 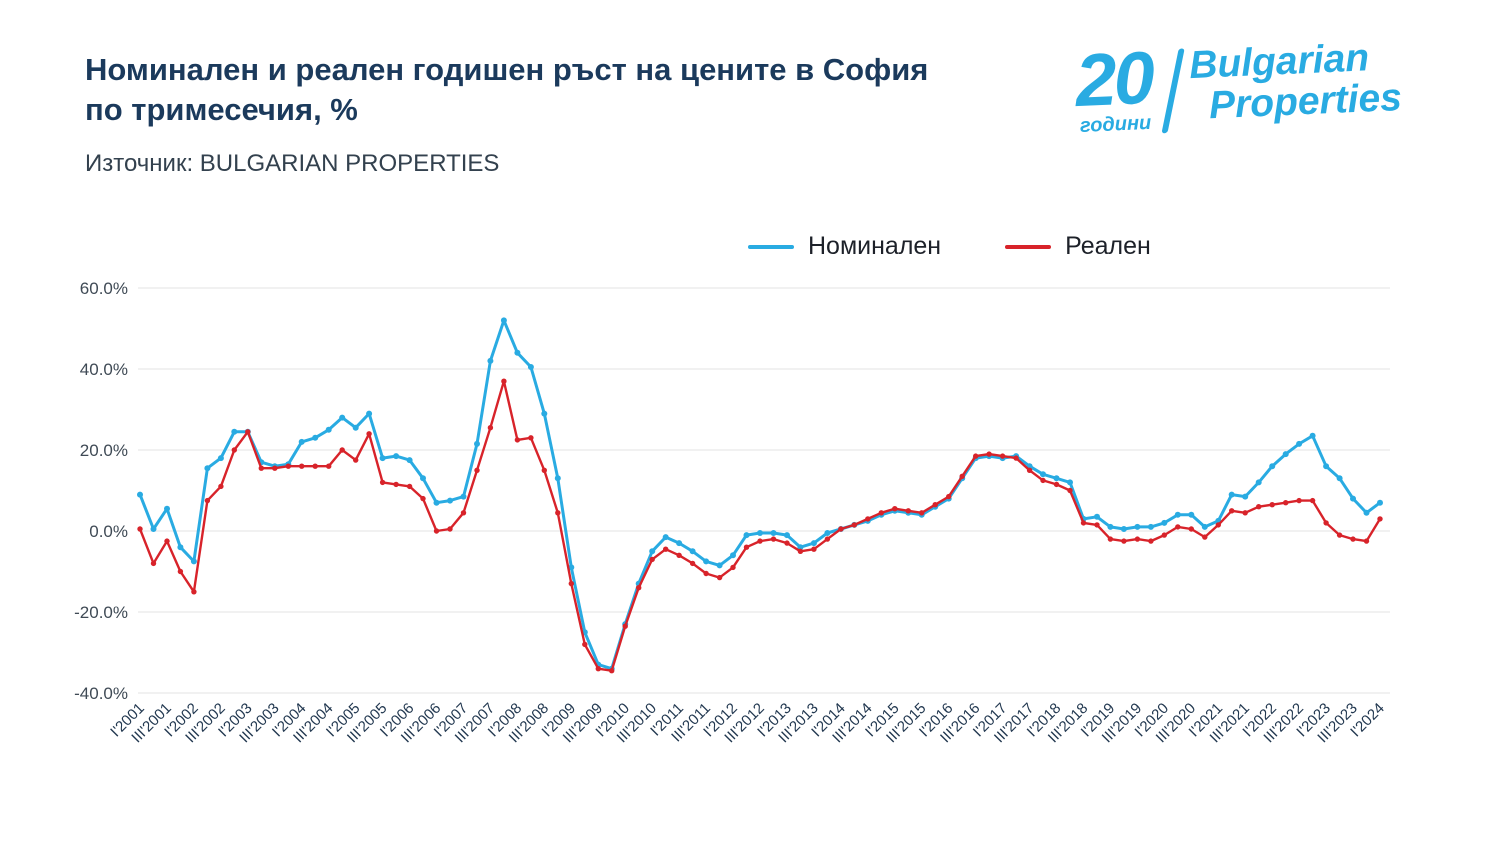 What do you see at coordinates (104, 369) in the screenshot?
I see `svg-text: 40.0%` at bounding box center [104, 369].